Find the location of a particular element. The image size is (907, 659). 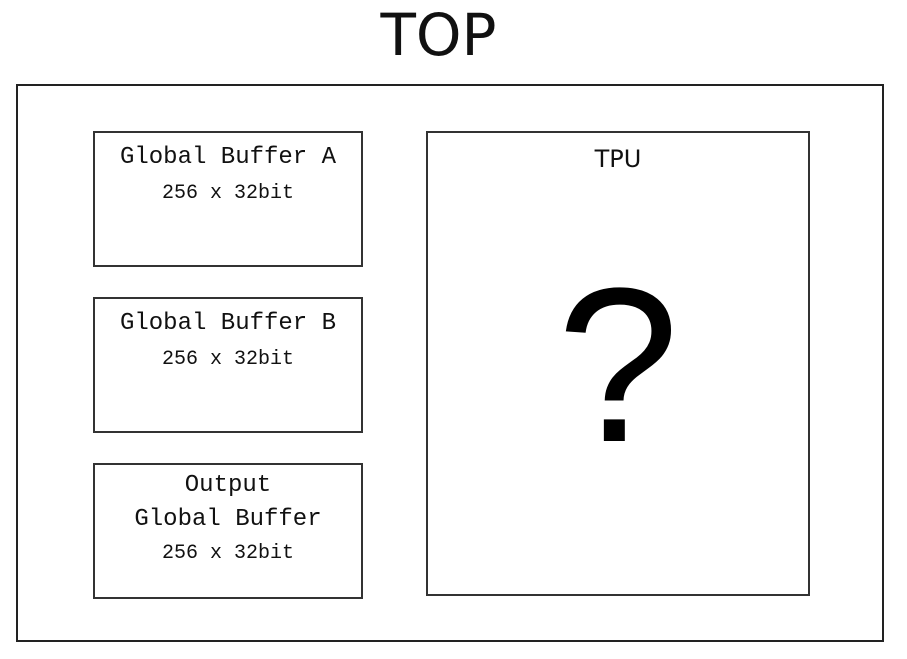

diagram-title: TOP is located at coordinates (438, 35).